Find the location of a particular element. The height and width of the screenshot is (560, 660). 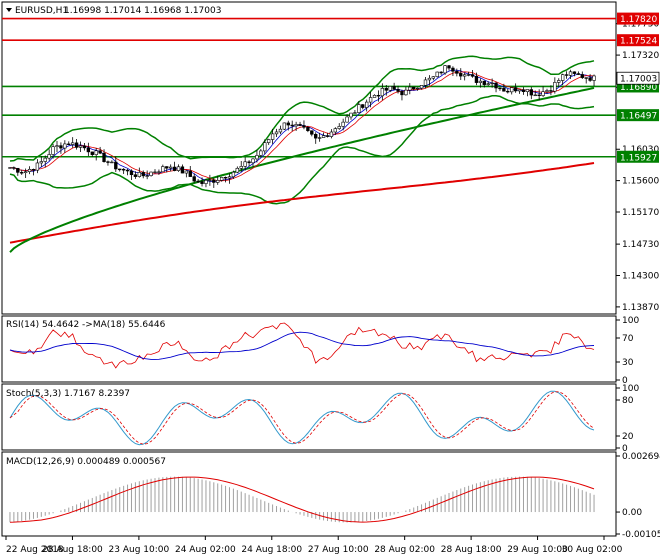

price-tick-label: 1.16030 is located at coordinates (640, 150).